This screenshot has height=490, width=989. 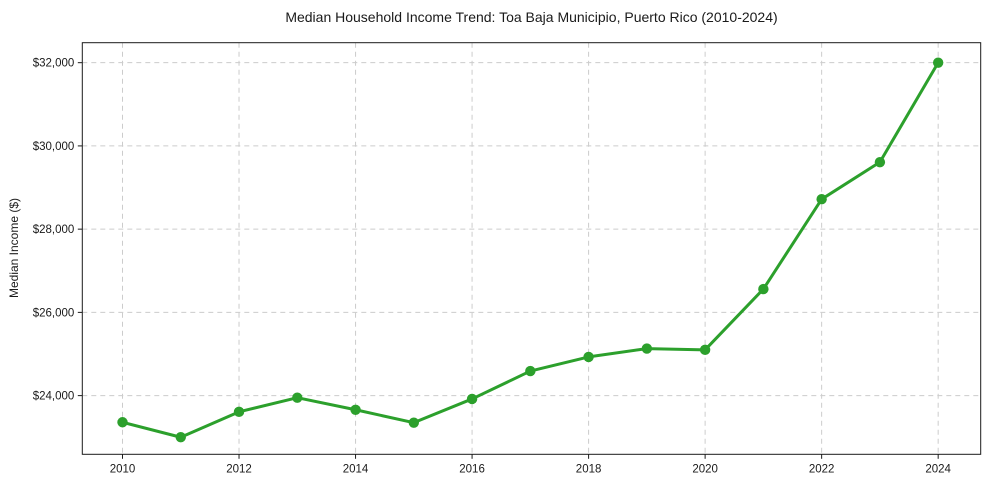 I want to click on x-tick-label: 2010, so click(x=123, y=469).